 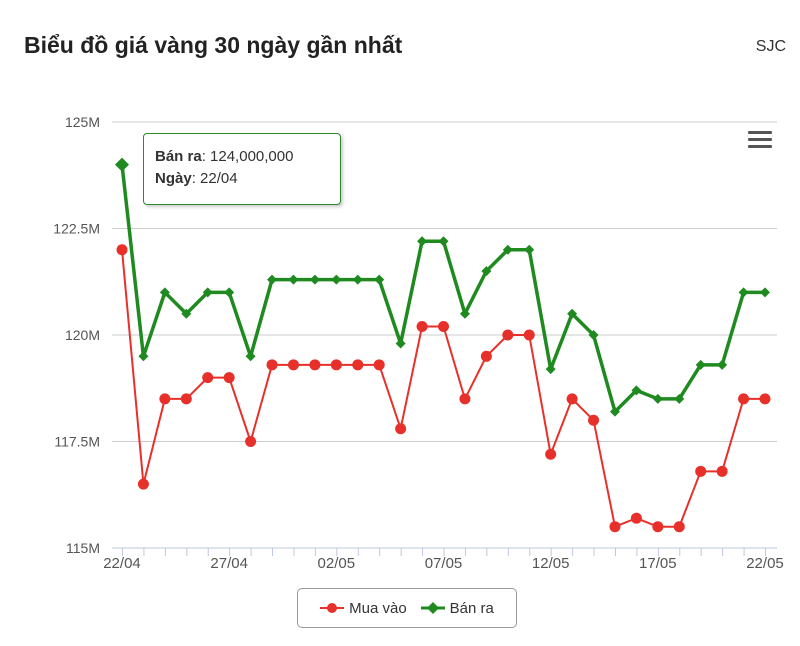 What do you see at coordinates (471, 608) in the screenshot?
I see `legend-label-sell: Bán ra` at bounding box center [471, 608].